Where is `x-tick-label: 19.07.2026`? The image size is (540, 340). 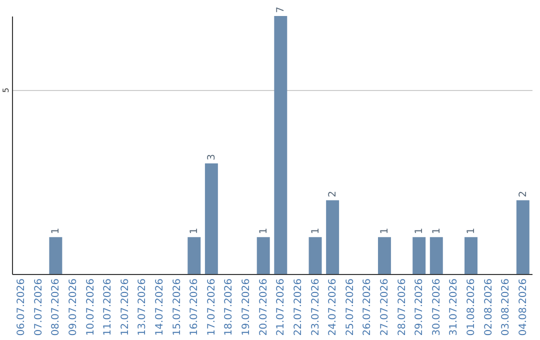 x-tick-label: 19.07.2026 is located at coordinates (246, 307).